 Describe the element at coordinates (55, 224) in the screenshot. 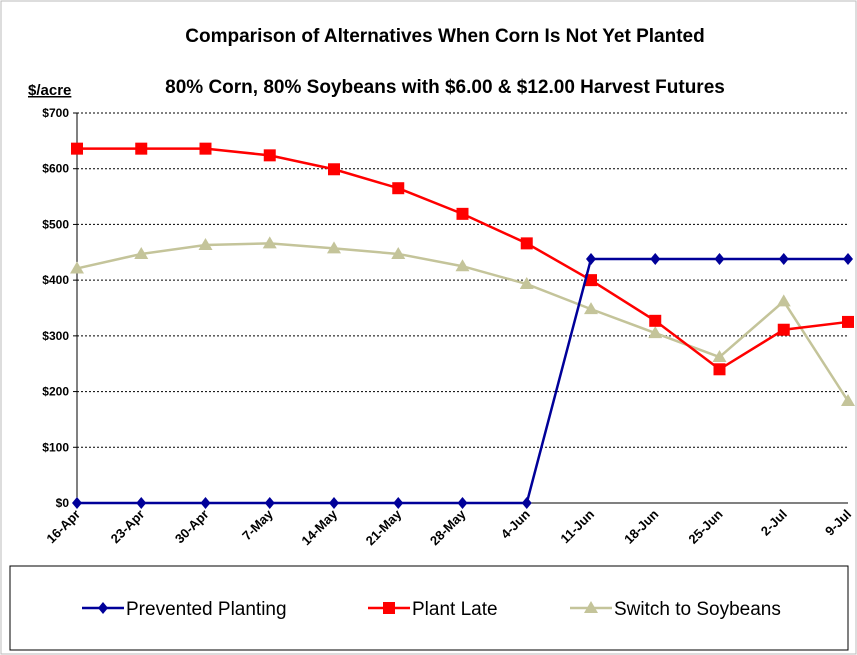

I see `y-tick-label: $500` at that location.